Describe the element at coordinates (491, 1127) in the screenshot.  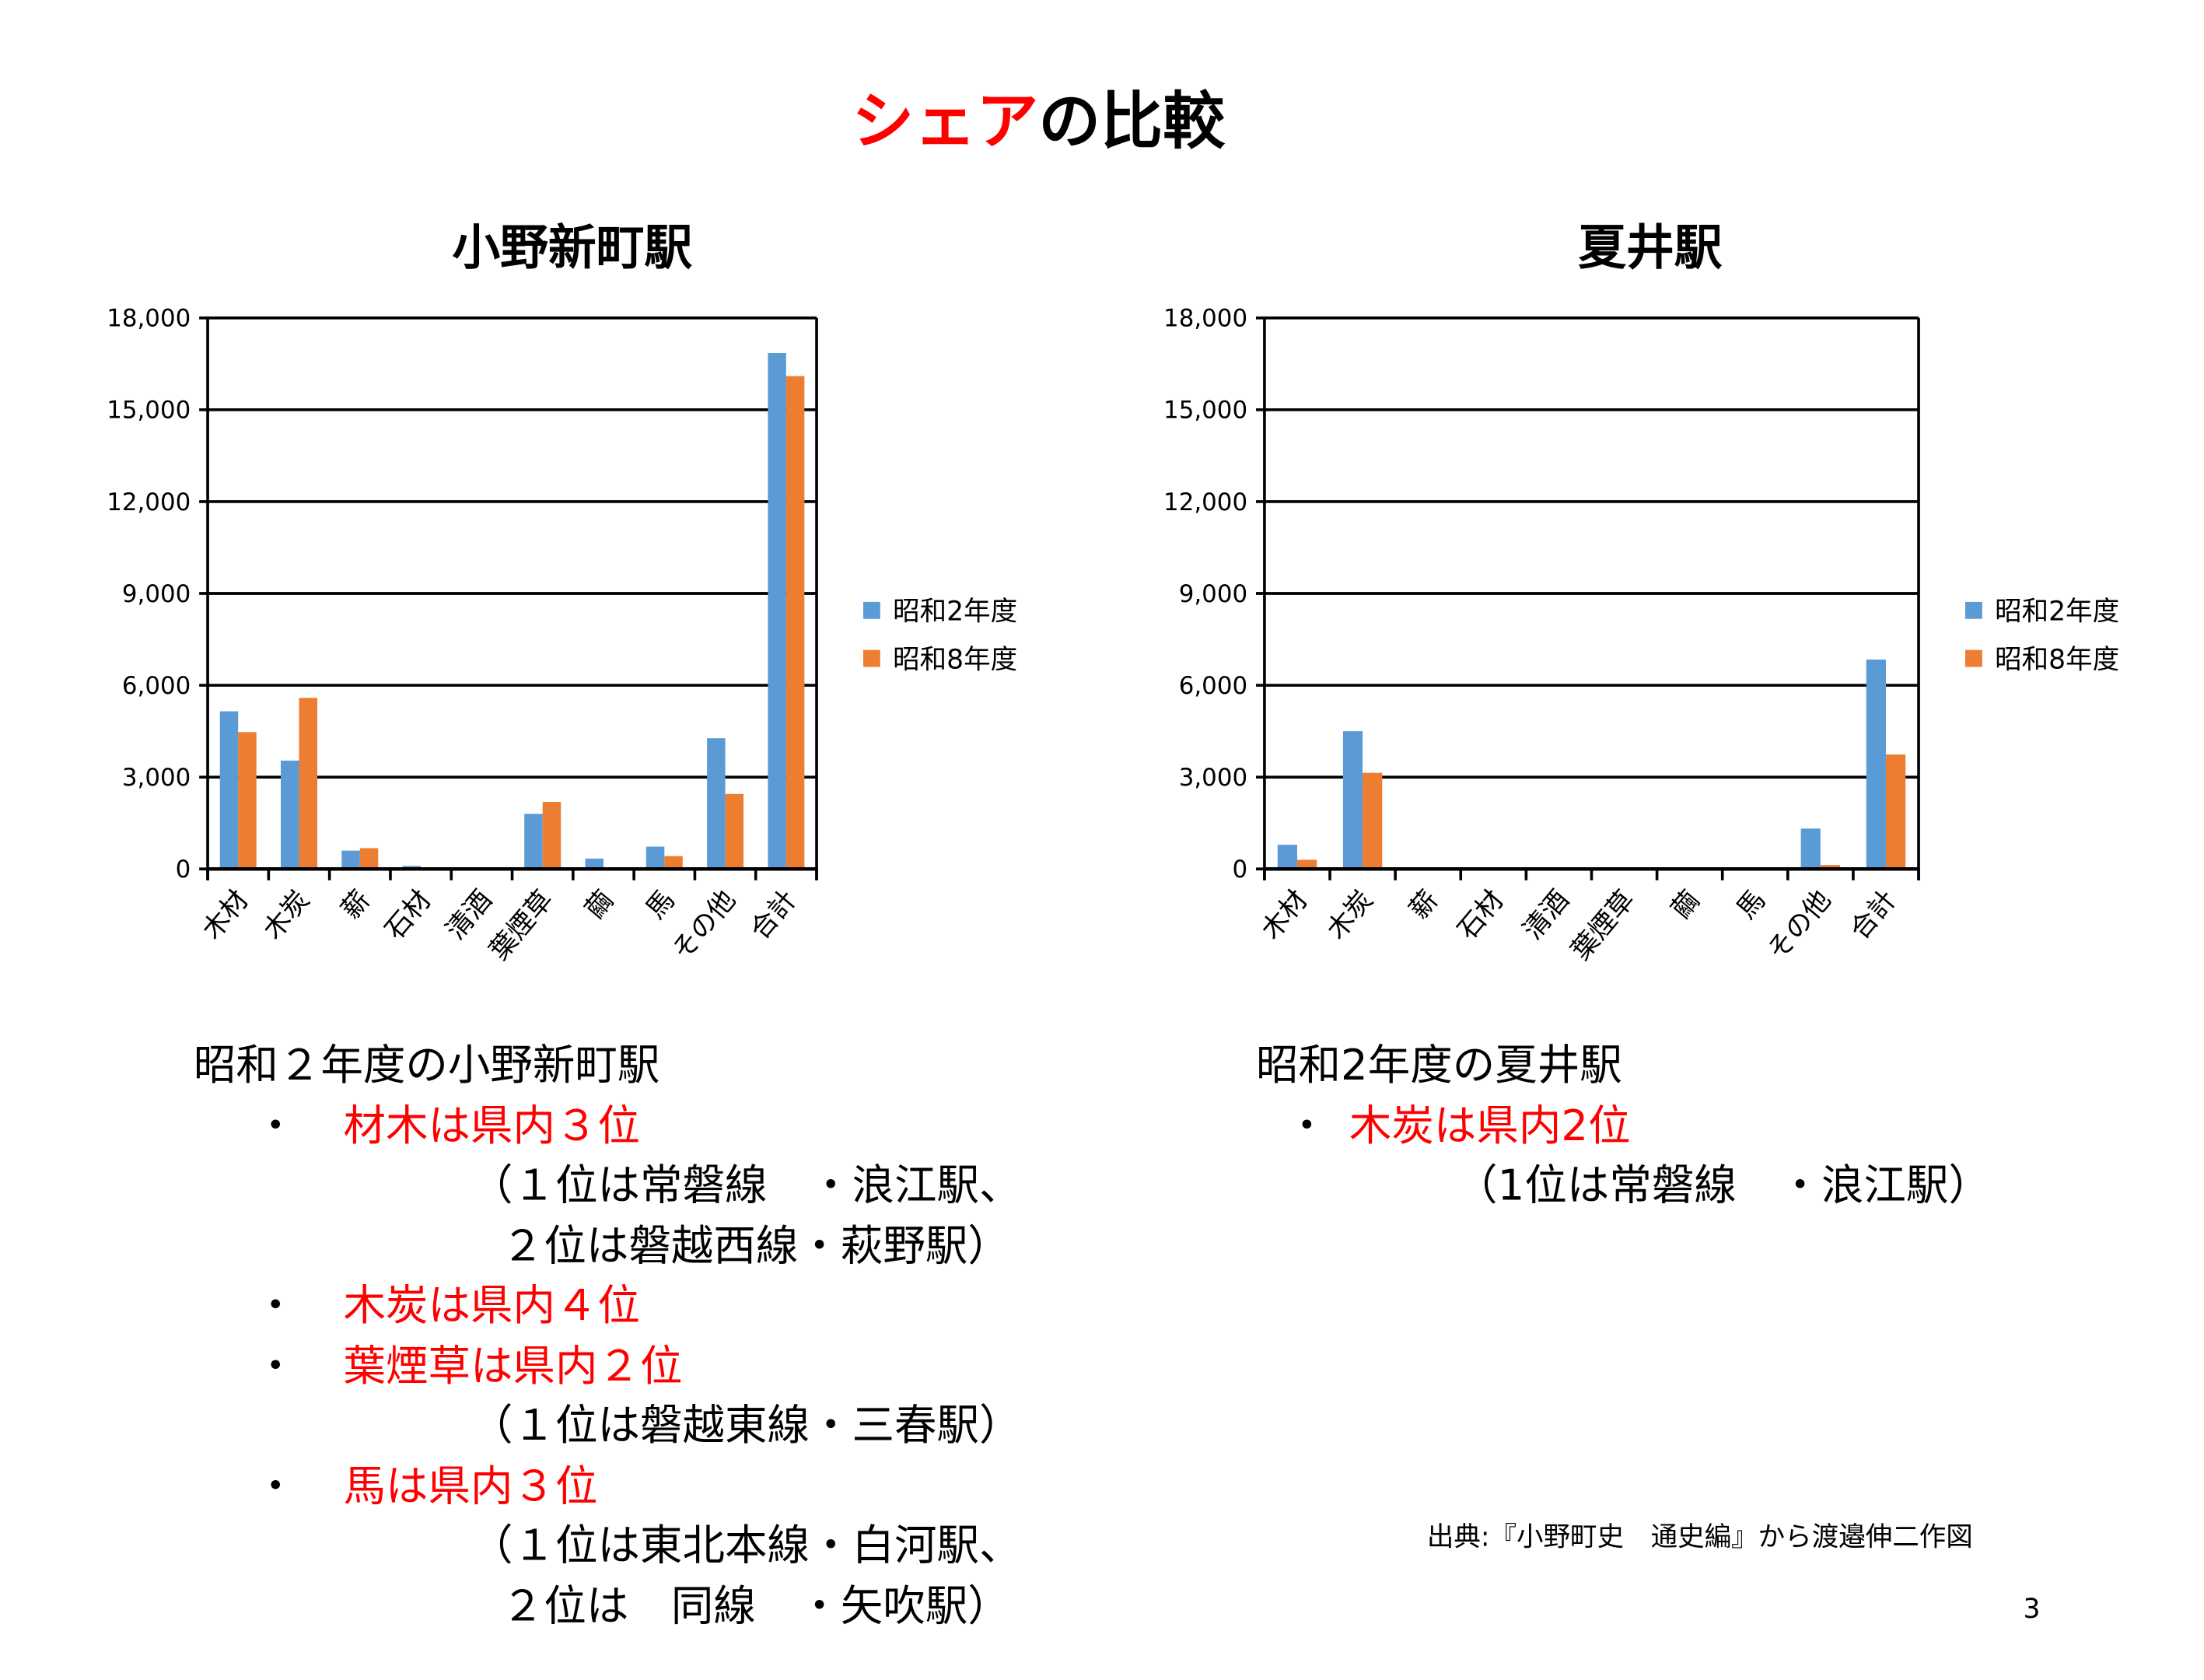
I see `note-item-label: 材木は県内３位` at that location.